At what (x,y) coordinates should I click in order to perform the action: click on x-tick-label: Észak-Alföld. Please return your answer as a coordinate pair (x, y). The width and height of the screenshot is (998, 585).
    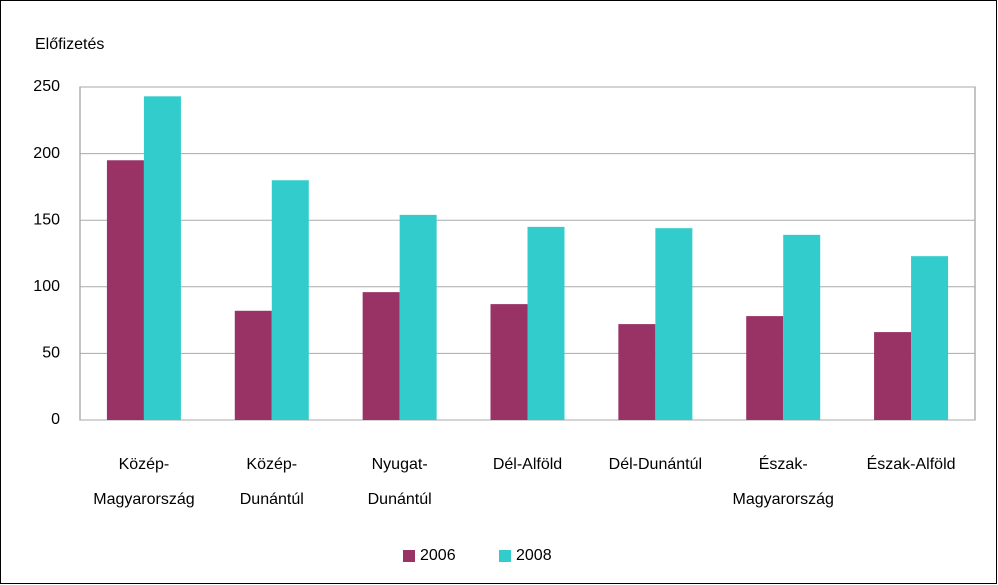
    Looking at the image, I should click on (911, 463).